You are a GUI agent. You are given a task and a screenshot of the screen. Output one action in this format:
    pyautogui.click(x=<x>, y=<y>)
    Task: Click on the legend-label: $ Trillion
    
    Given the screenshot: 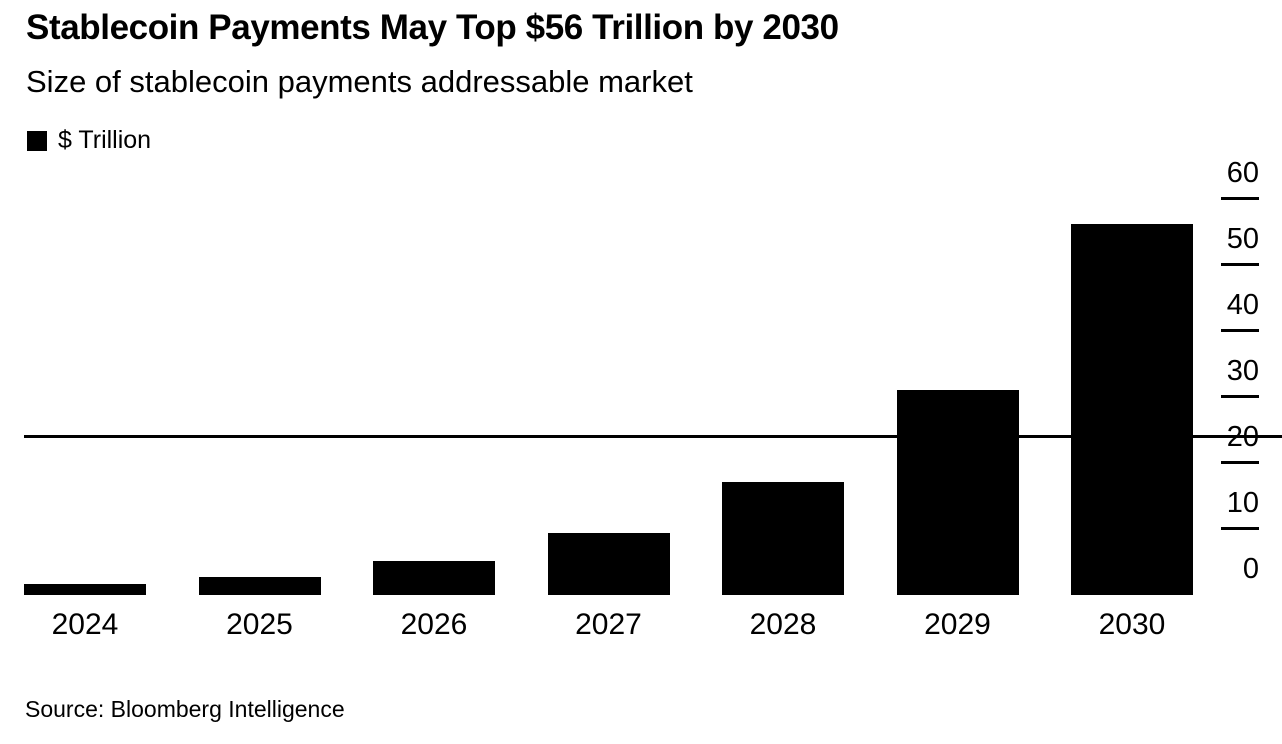 What is the action you would take?
    pyautogui.click(x=105, y=140)
    